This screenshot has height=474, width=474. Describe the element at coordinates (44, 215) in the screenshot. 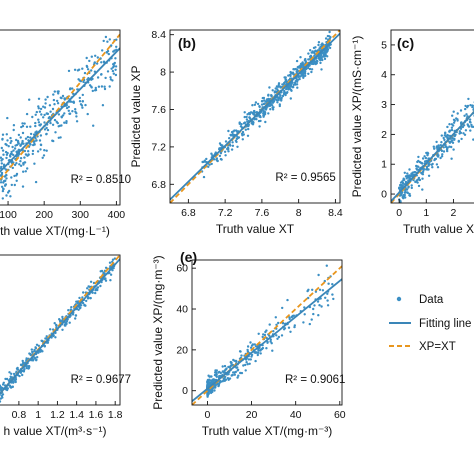

I see `x-tick-label: 200` at that location.